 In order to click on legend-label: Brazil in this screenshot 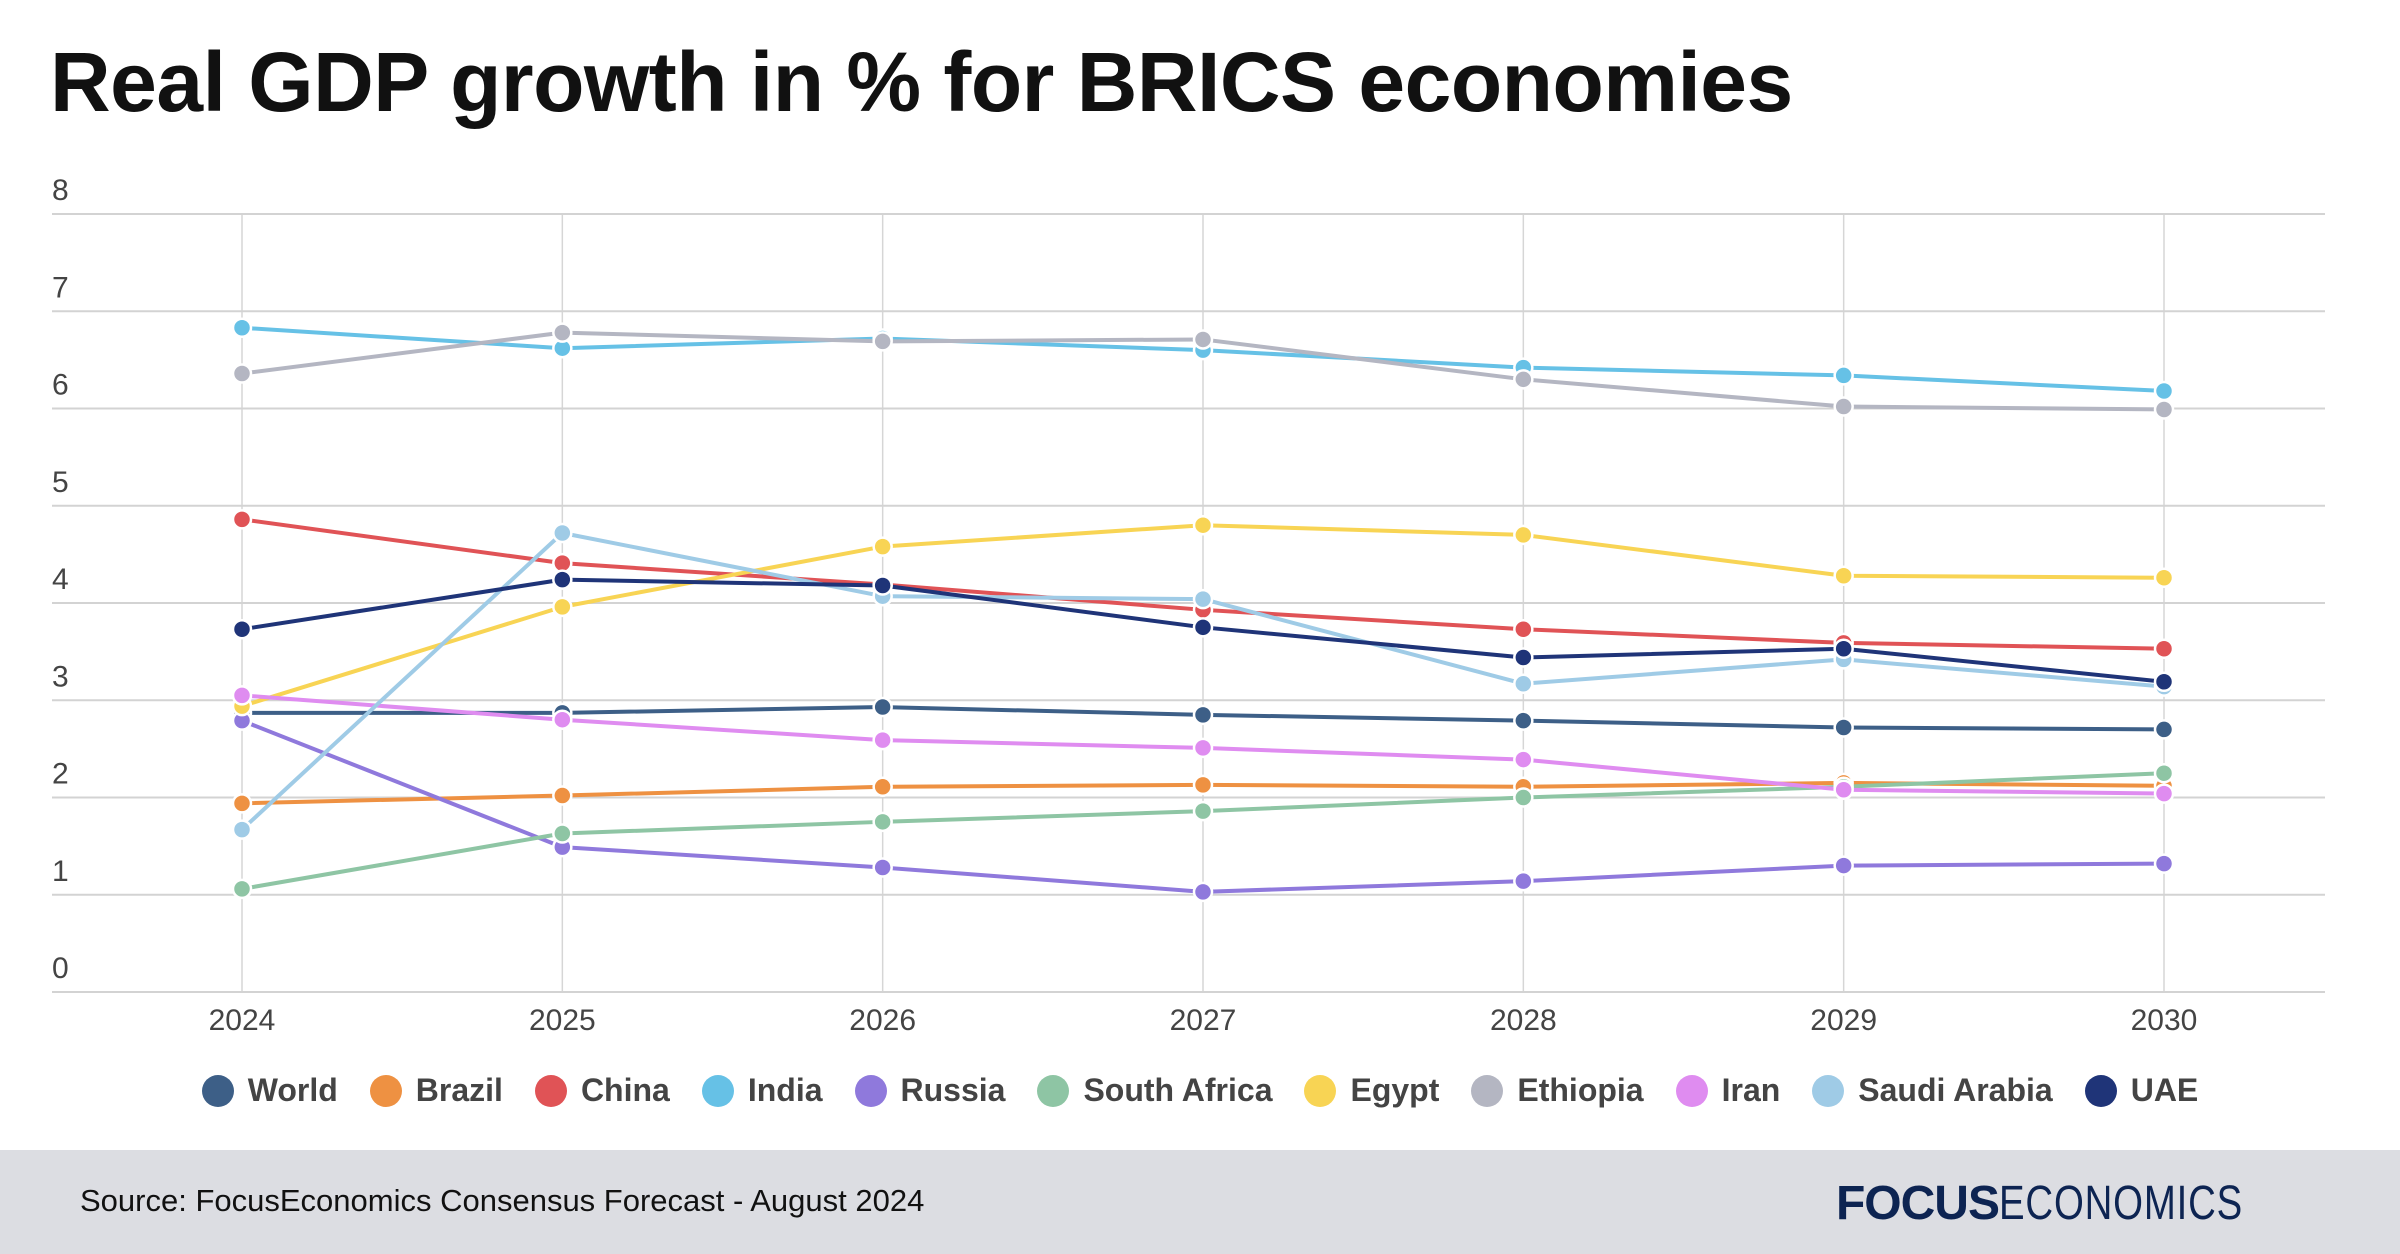, I will do `click(459, 1090)`.